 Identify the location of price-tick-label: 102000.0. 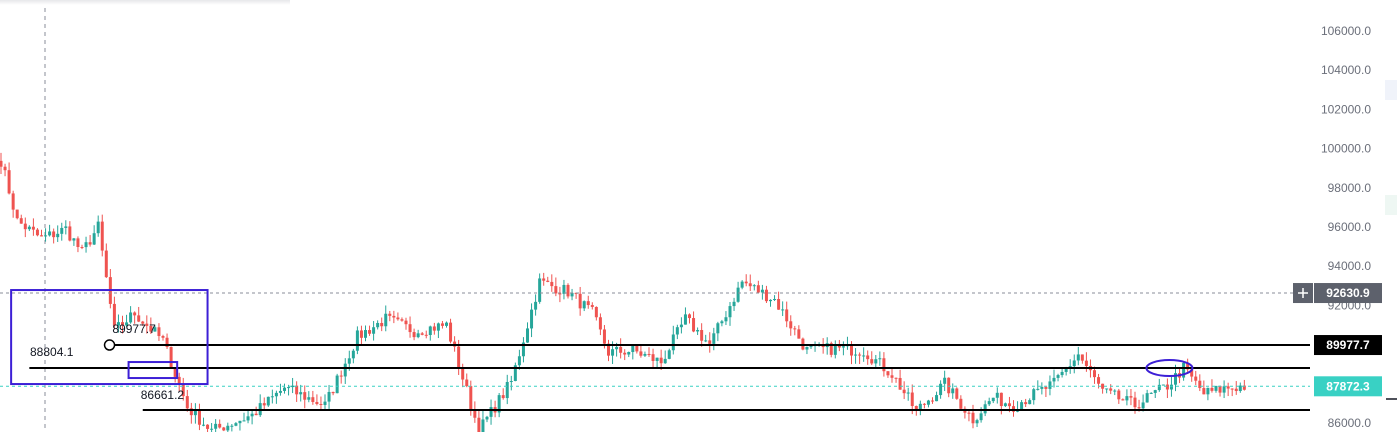
(1346, 109).